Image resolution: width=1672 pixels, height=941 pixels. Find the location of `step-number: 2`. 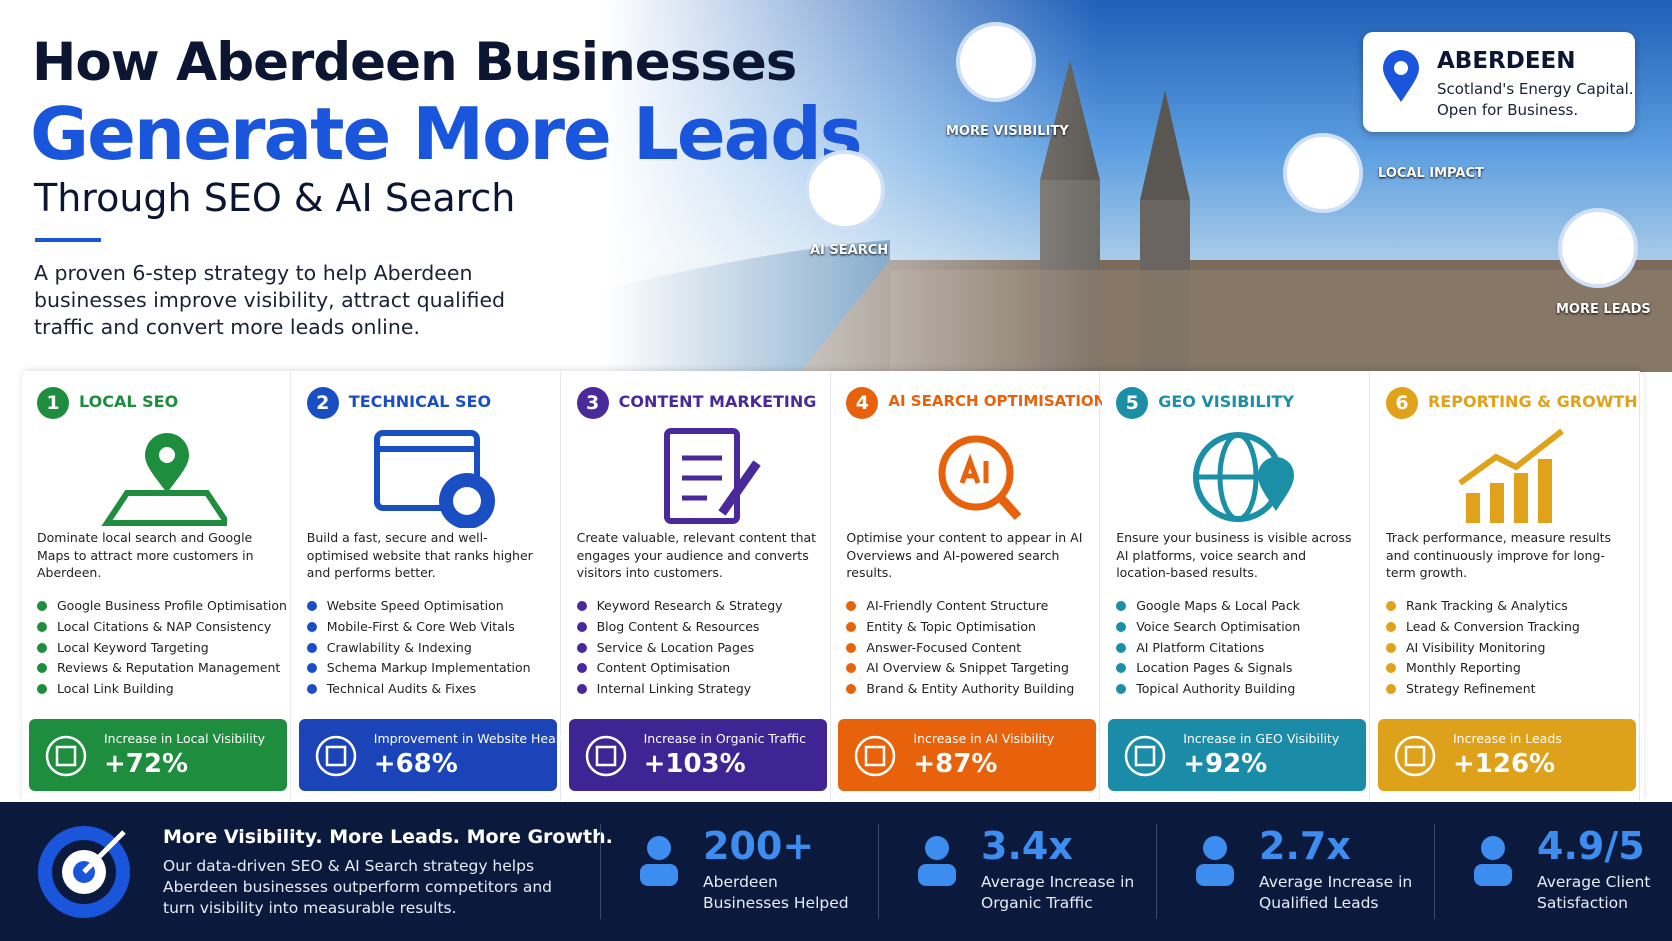

step-number: 2 is located at coordinates (322, 403).